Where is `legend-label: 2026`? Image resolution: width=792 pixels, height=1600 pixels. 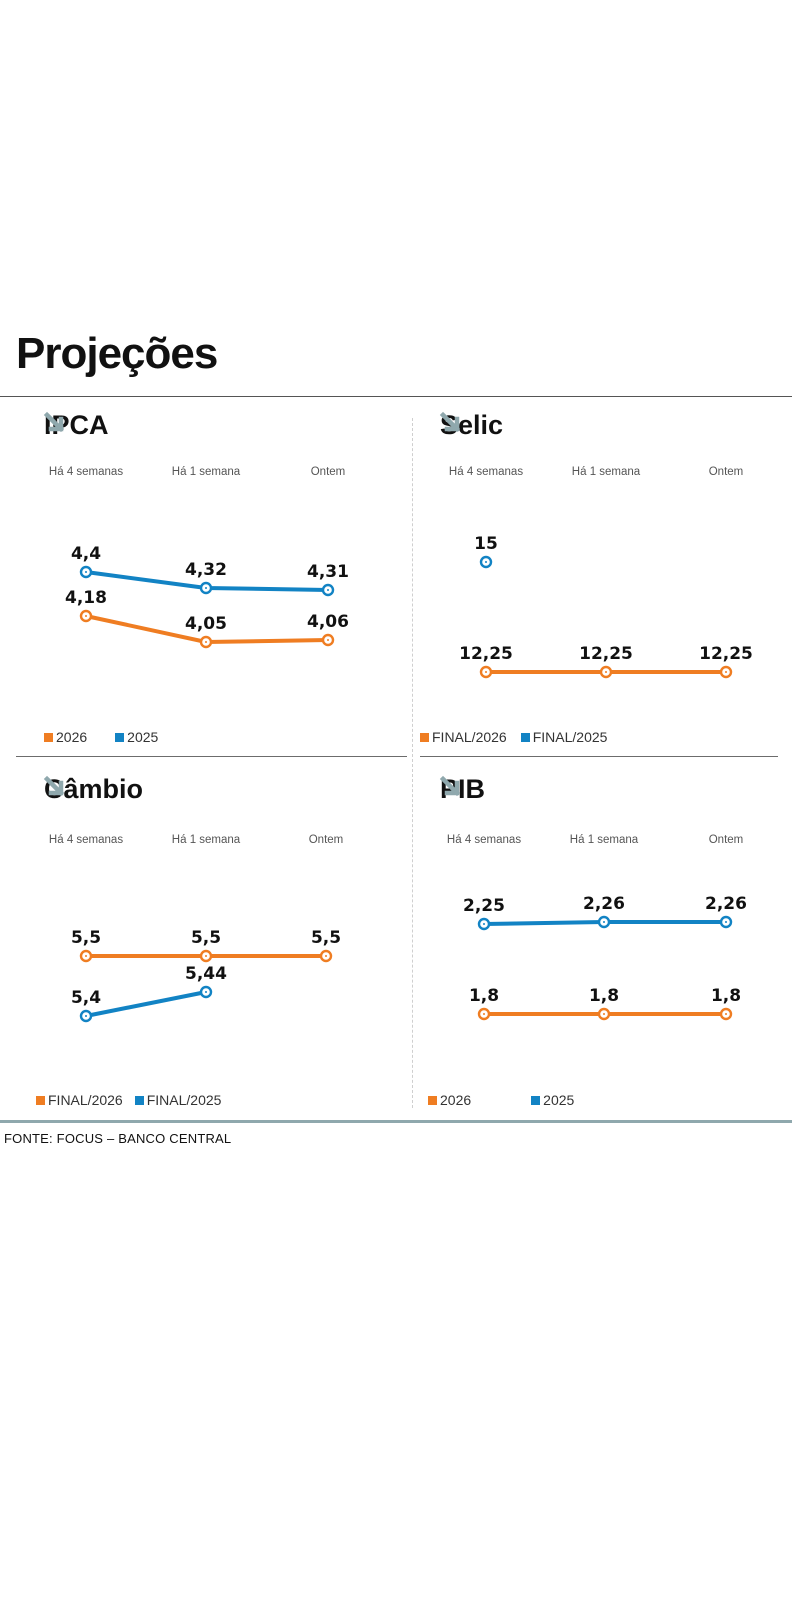
legend-label: 2026 is located at coordinates (72, 737).